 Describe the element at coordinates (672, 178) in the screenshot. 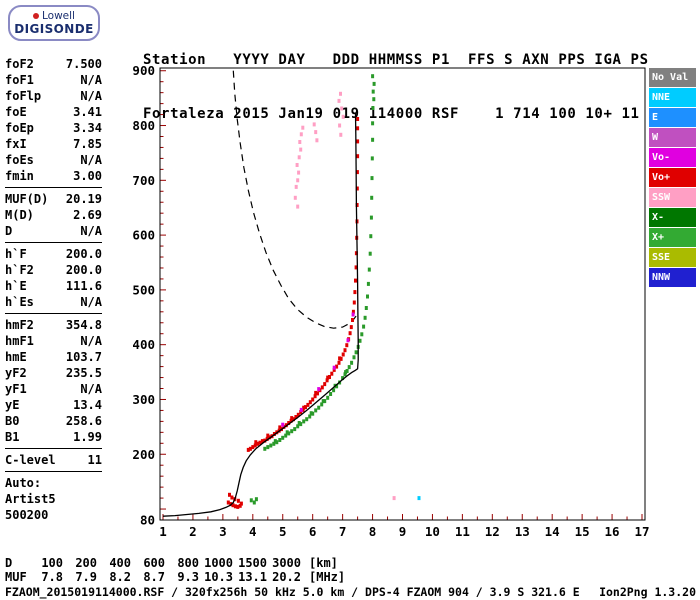

I see `direction-color-legend: No Val NNE E W Vo- Vo+ SSW X- X+ SSE NNW` at that location.